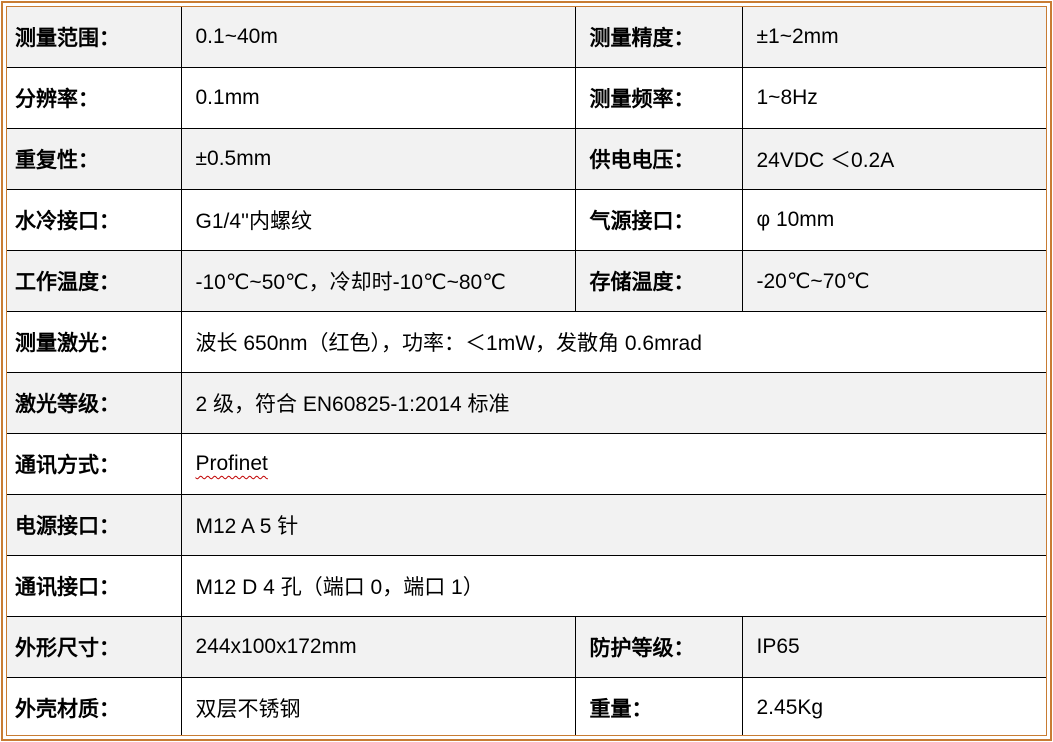  I want to click on table-row: 通讯方式： Profinet, so click(526, 464).